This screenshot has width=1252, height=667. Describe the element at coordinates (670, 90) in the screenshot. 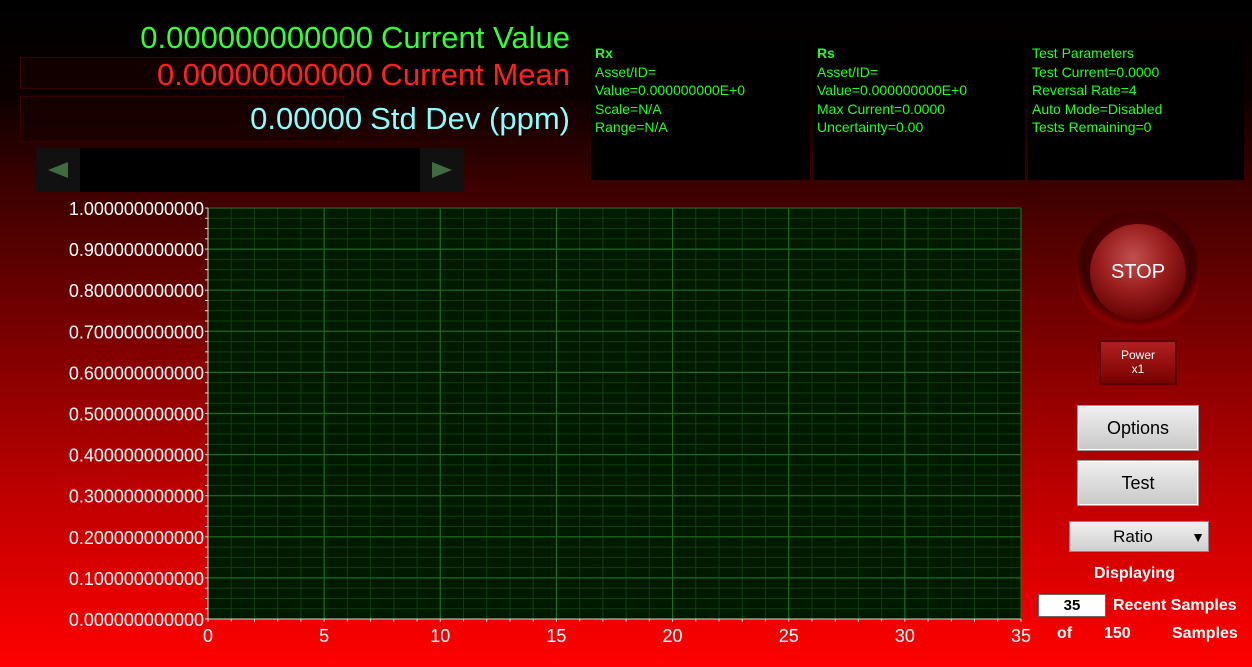

I see `rx-line: Value=0.000000000E+0` at that location.